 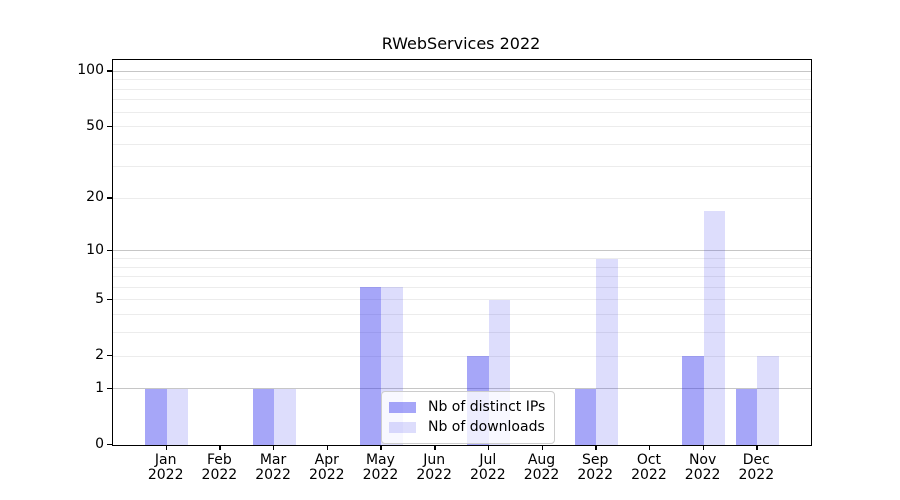 I want to click on bar-nov-ips, so click(x=693, y=400).